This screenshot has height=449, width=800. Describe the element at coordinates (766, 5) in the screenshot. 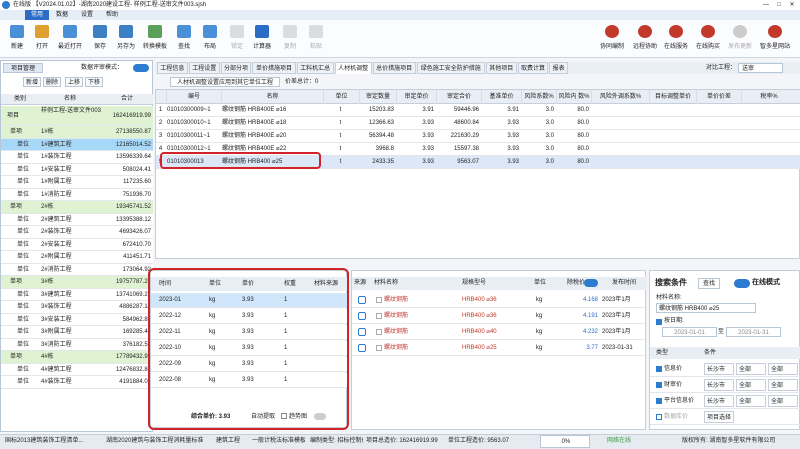

I see `window-button: —` at that location.